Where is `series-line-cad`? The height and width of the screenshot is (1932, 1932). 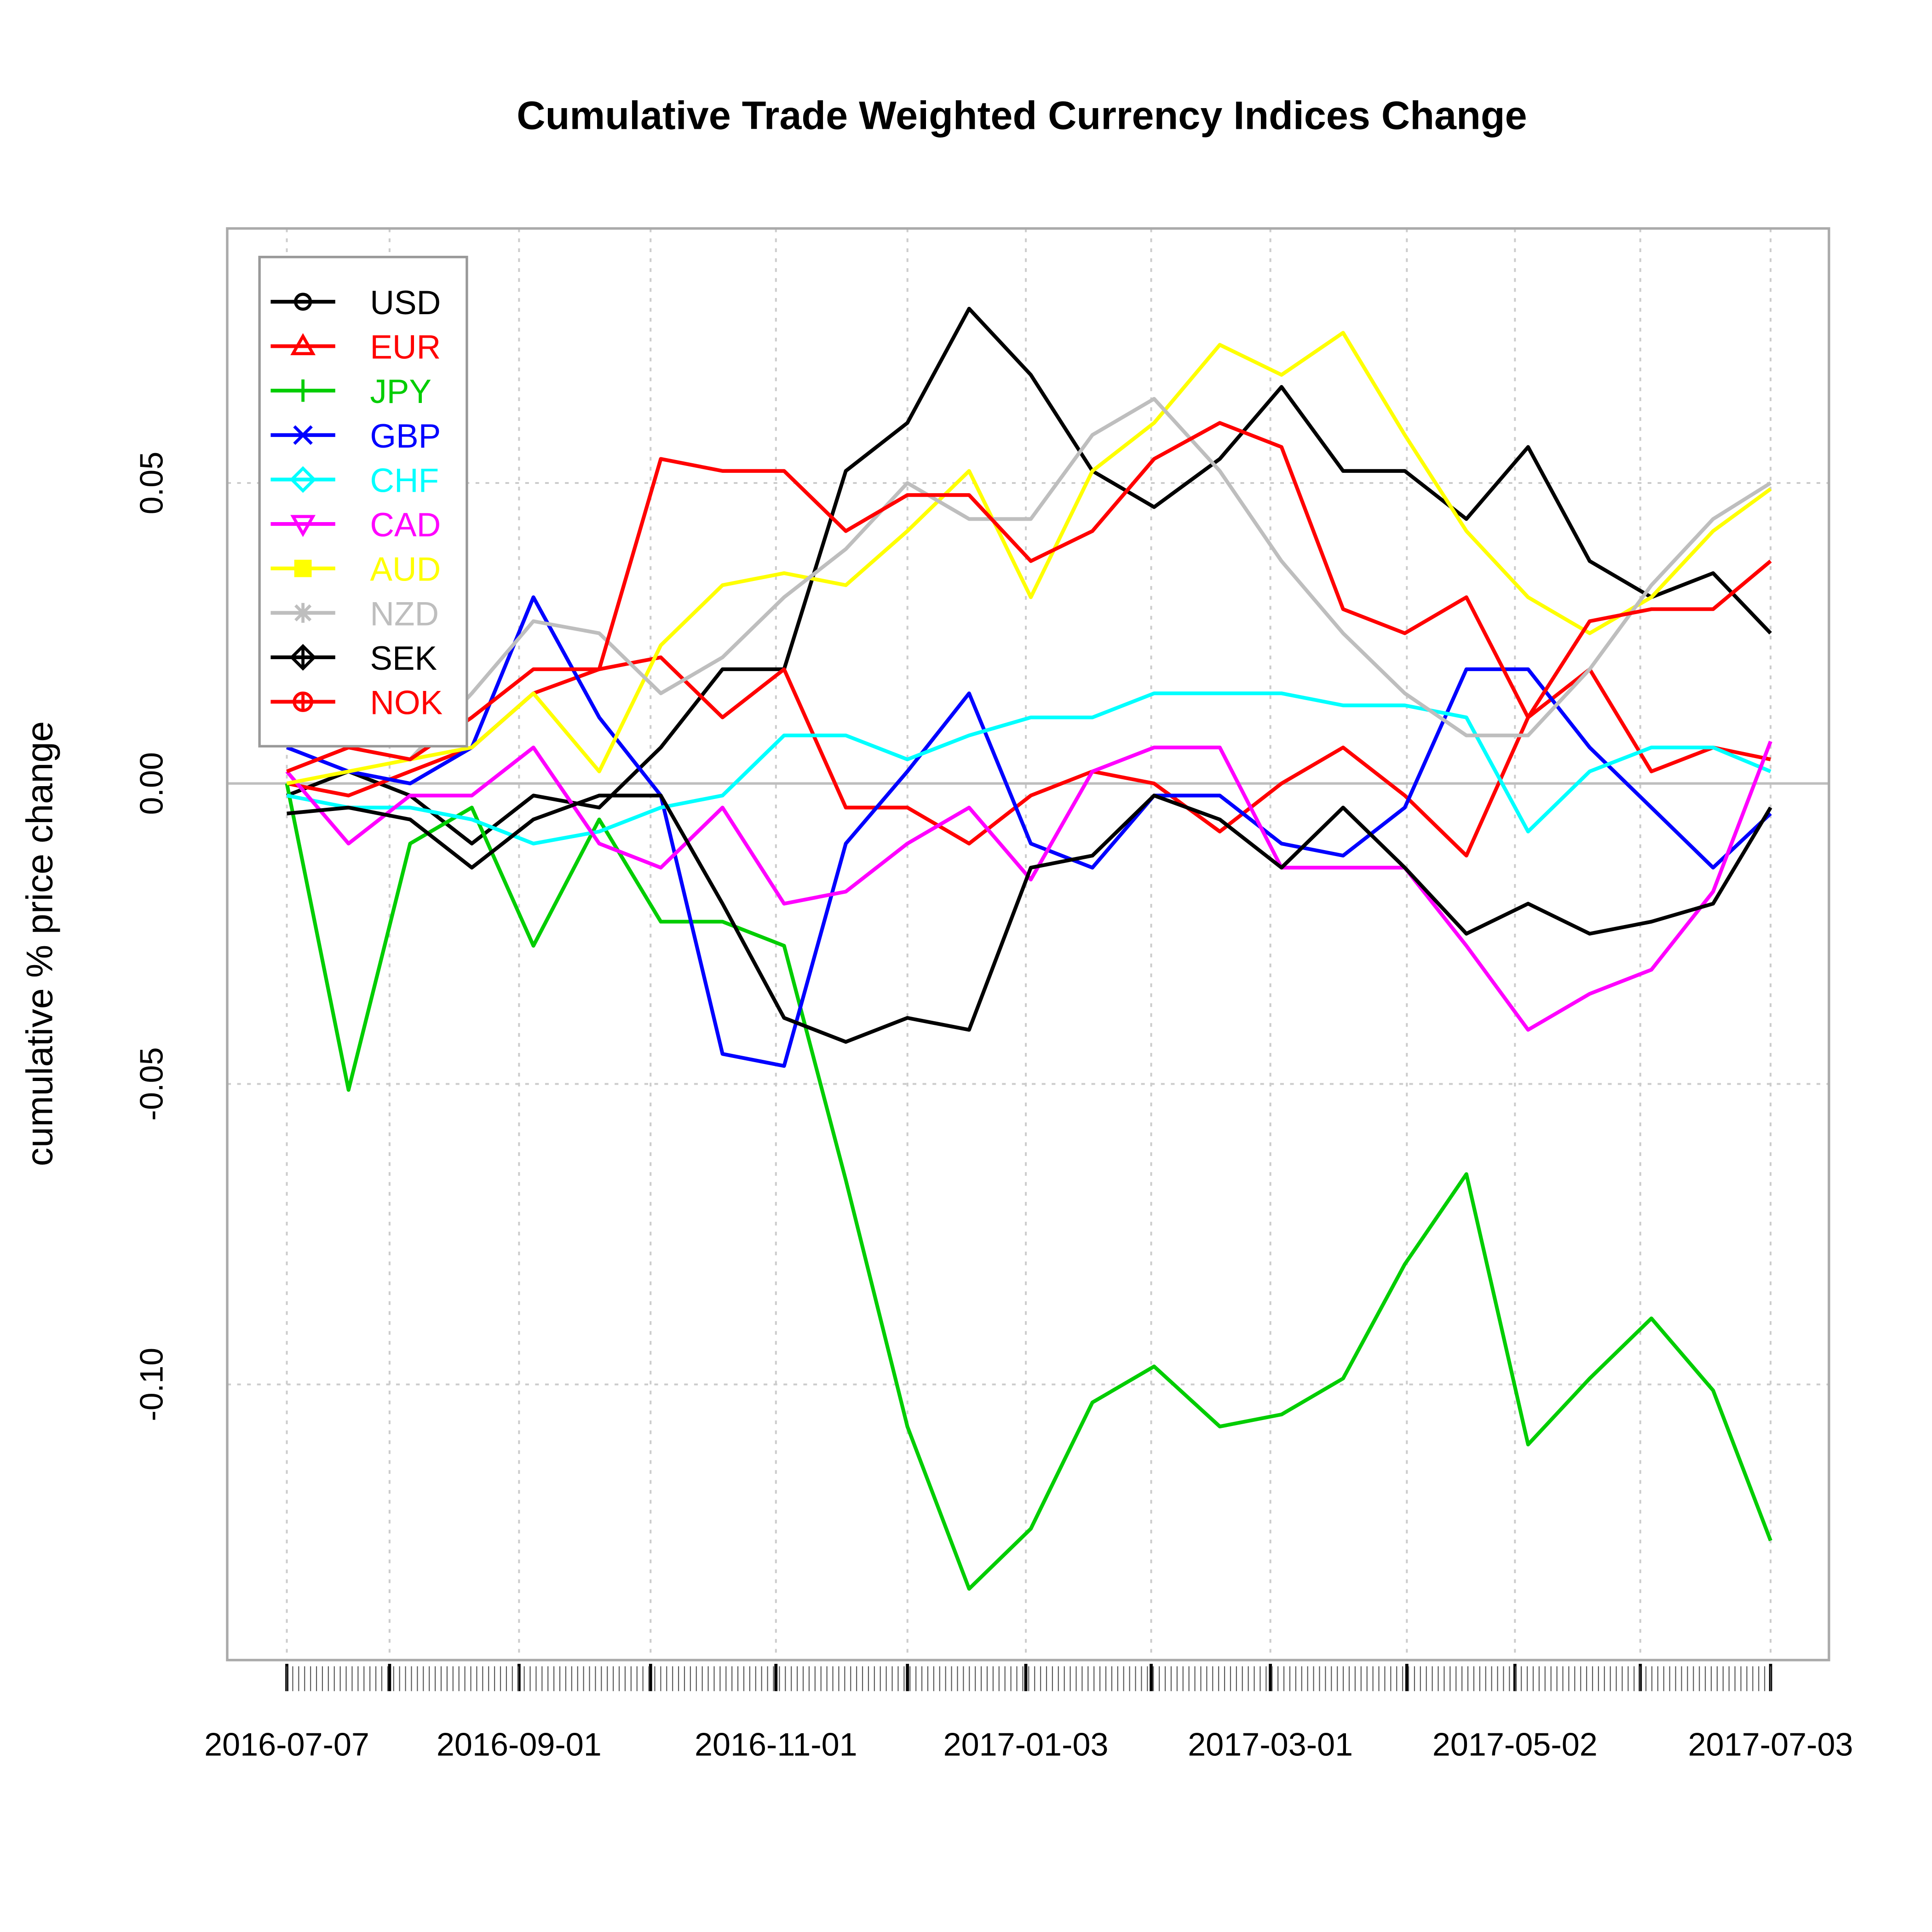
series-line-cad is located at coordinates (1028, 886).